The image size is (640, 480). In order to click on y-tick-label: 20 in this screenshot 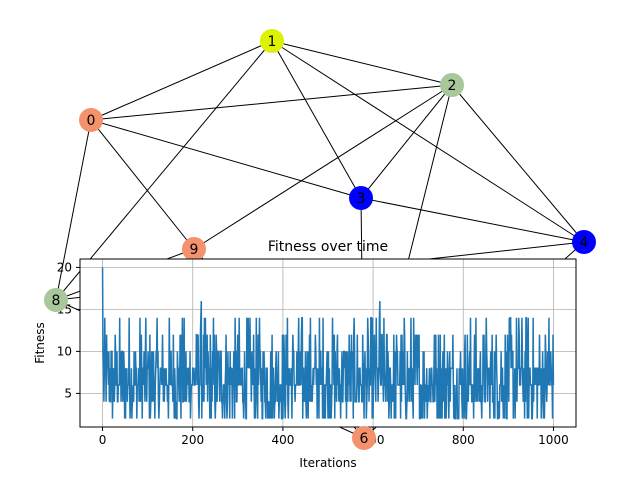, I will do `click(64, 267)`.